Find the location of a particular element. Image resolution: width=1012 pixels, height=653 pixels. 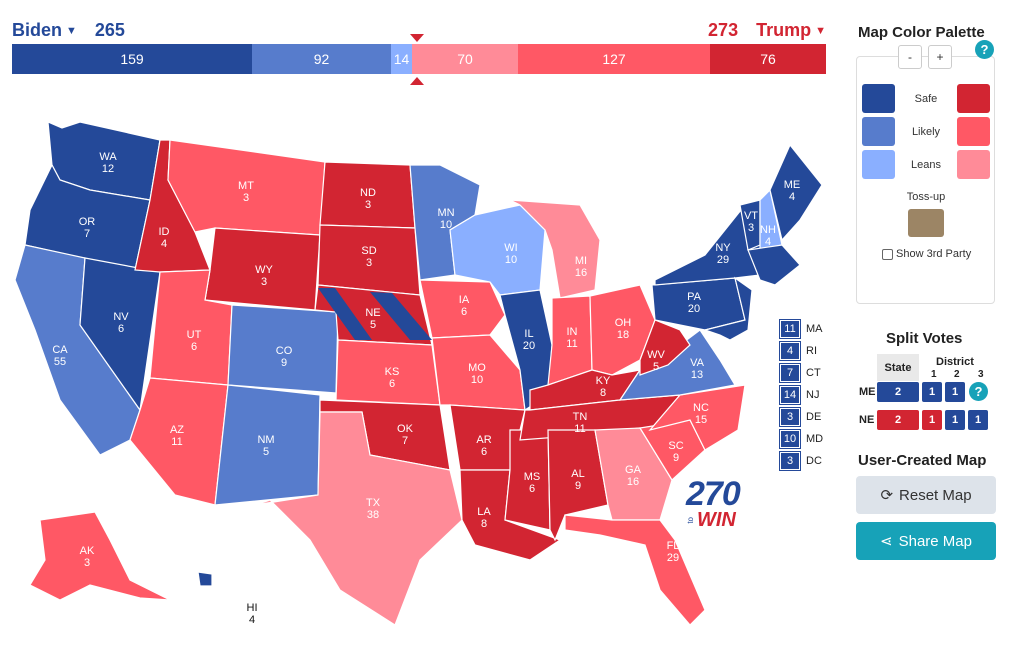

zoom-in-button: + is located at coordinates (940, 57).